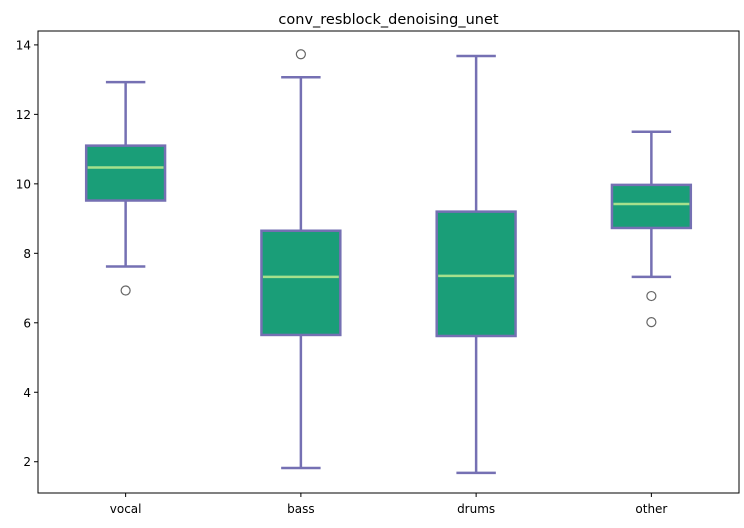  Describe the element at coordinates (476, 509) in the screenshot. I see `x-tick-label-drums: drums` at that location.